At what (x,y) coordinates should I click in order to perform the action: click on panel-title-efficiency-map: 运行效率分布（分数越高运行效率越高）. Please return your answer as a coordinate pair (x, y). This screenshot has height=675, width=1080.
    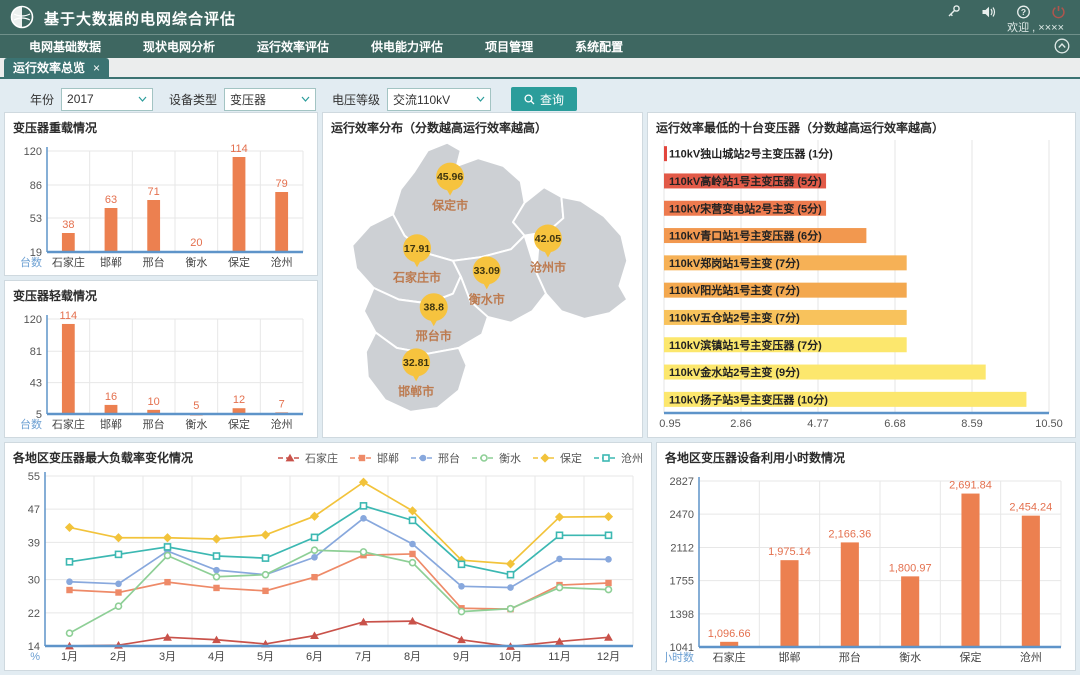
    Looking at the image, I should click on (439, 128).